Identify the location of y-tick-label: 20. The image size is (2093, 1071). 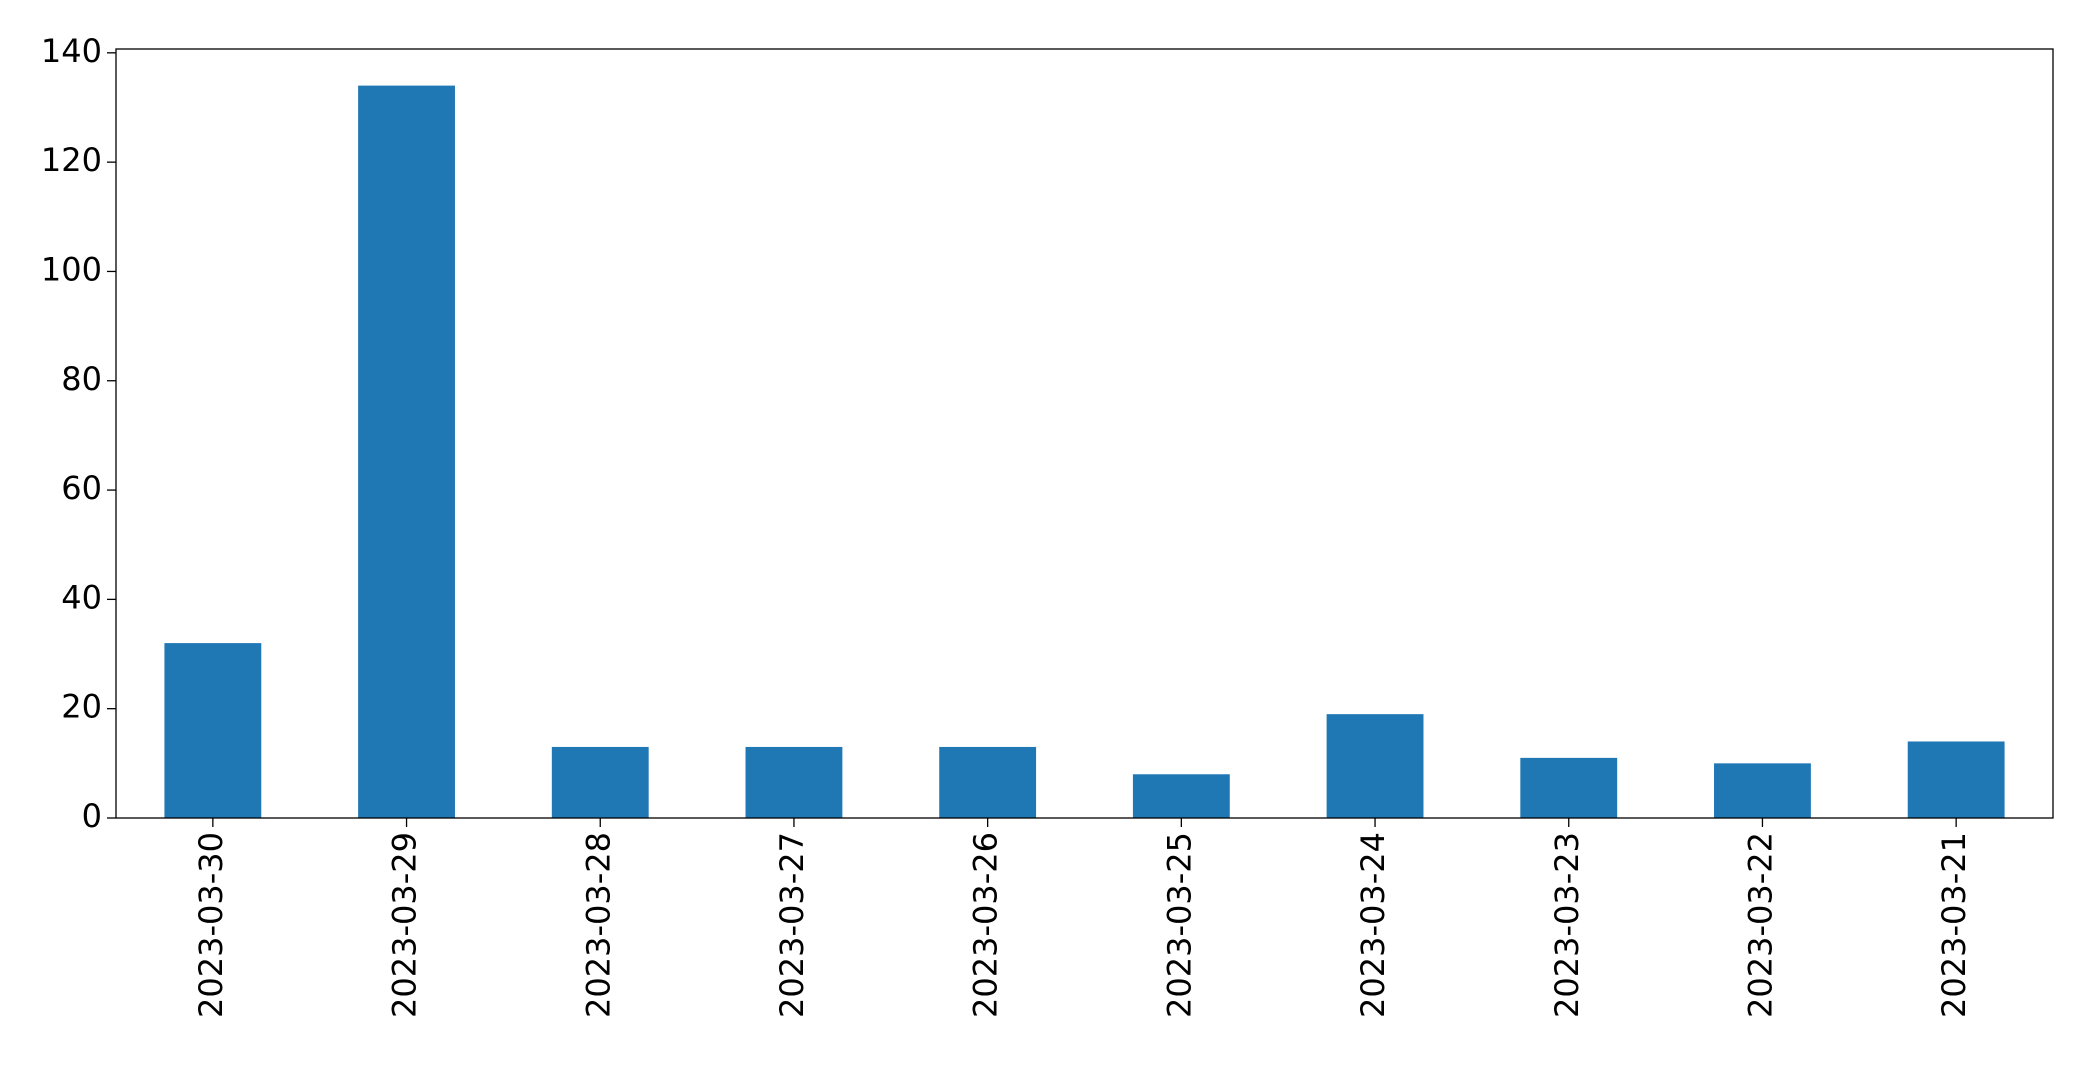
(81, 707).